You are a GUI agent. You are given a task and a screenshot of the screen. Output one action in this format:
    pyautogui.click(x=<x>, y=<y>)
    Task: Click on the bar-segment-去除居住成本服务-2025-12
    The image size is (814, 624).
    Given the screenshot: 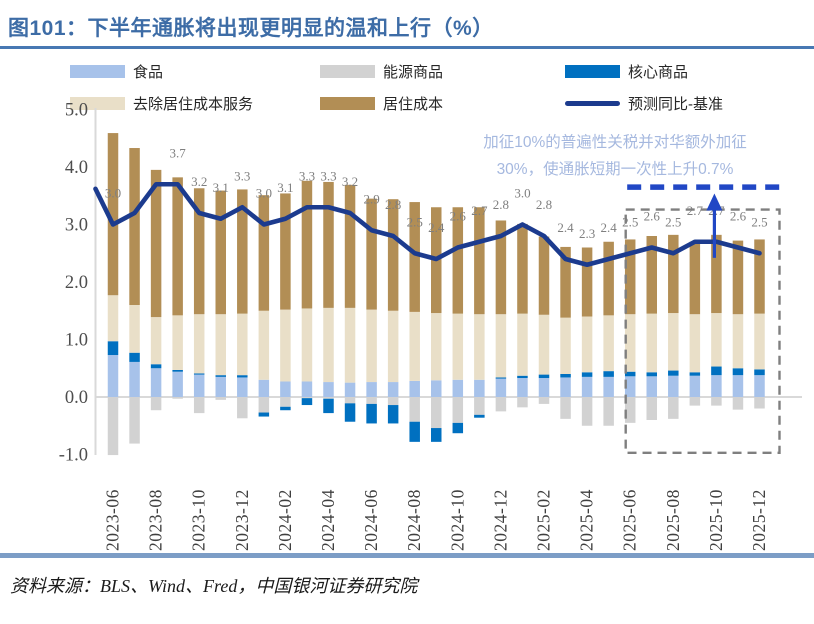 What is the action you would take?
    pyautogui.click(x=759, y=341)
    